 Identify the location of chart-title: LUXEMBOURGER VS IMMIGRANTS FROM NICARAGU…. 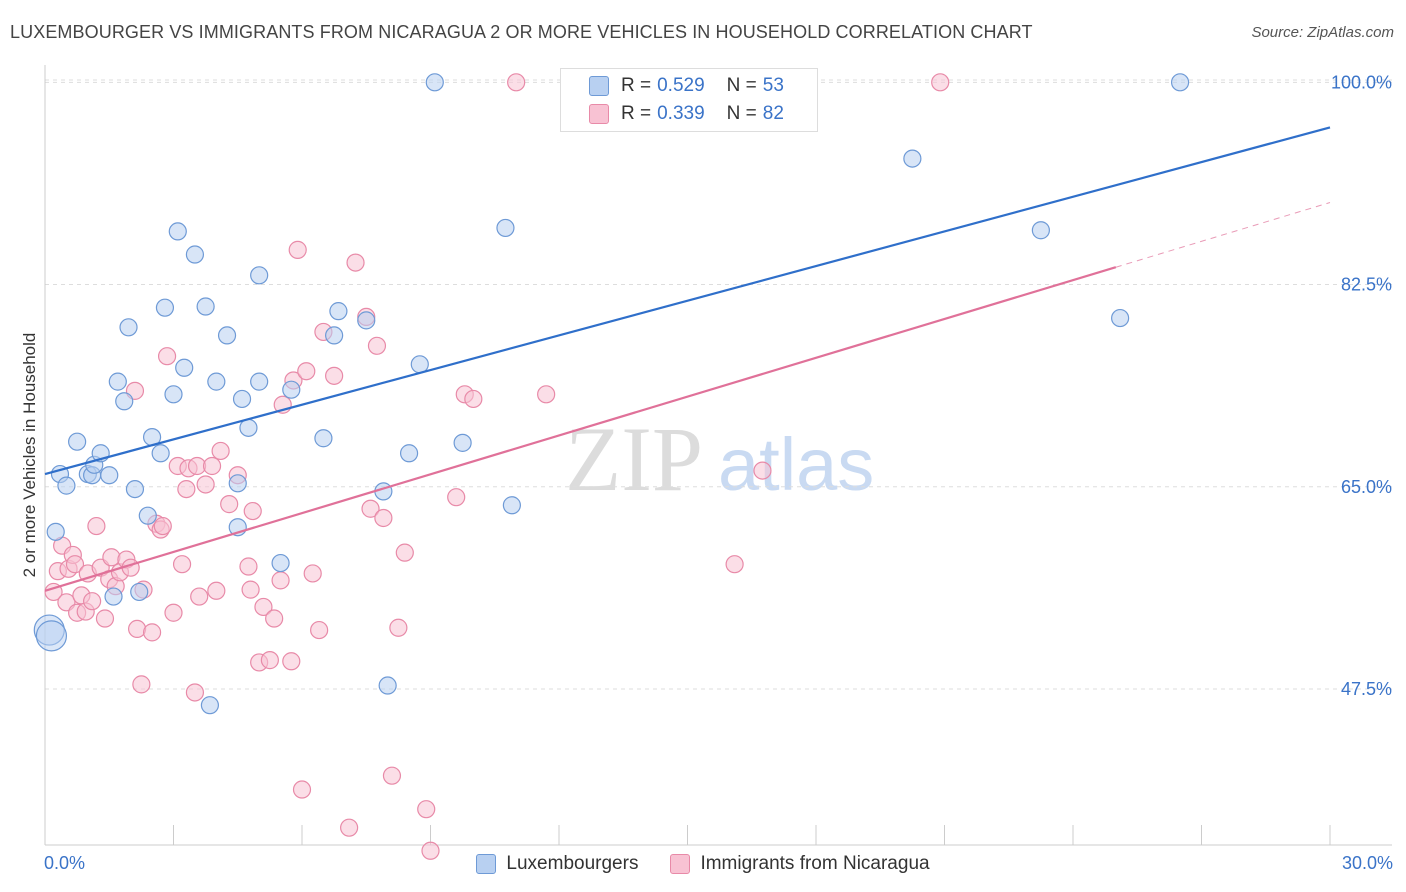
(521, 32).